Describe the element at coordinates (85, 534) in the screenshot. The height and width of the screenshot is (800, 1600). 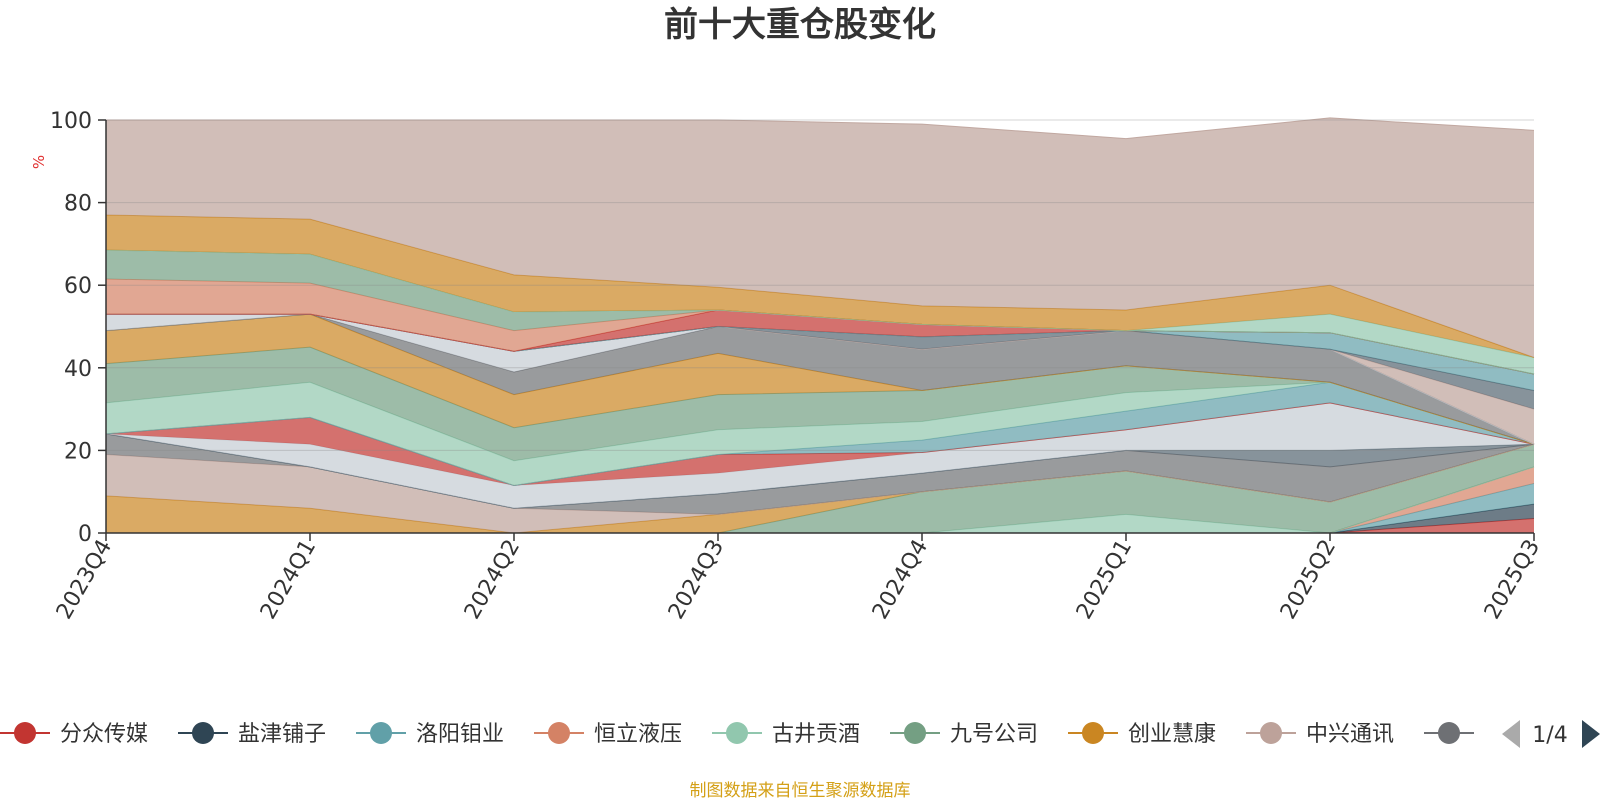
I see `y-tick-label-0: 0` at that location.